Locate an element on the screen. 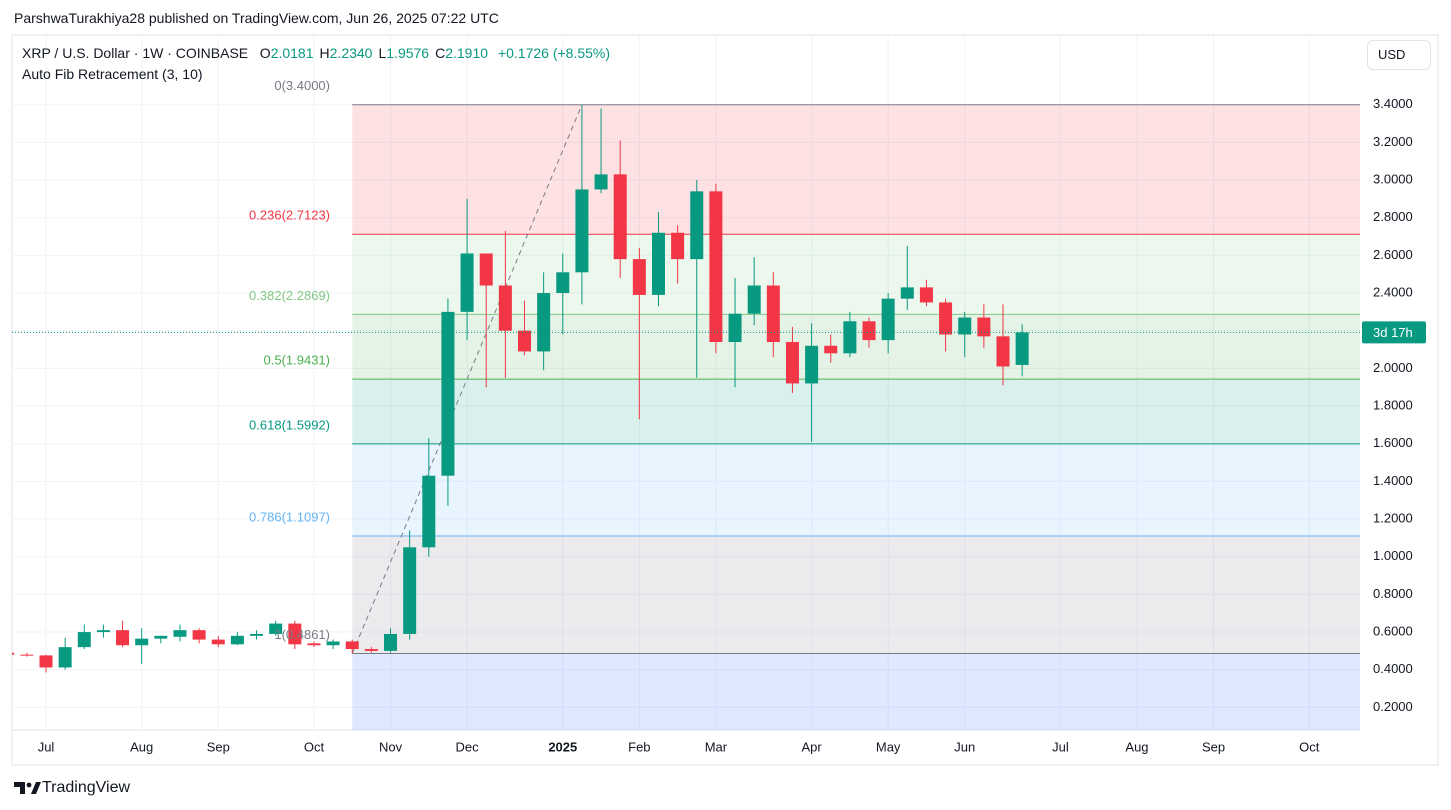 This screenshot has width=1451, height=810. y-tick-label: 2.0000 is located at coordinates (1393, 367).